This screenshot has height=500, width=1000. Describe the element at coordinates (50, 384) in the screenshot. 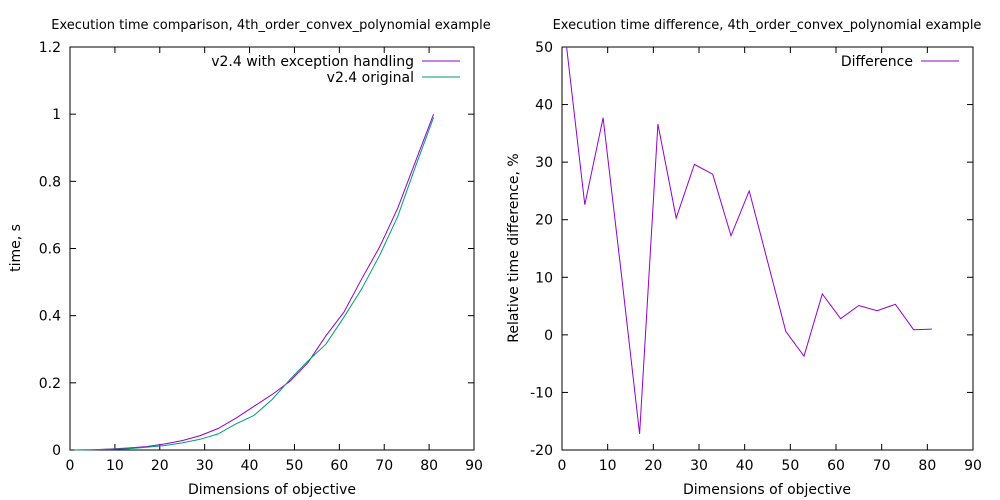

I see `y-tick-label: 0.2` at that location.